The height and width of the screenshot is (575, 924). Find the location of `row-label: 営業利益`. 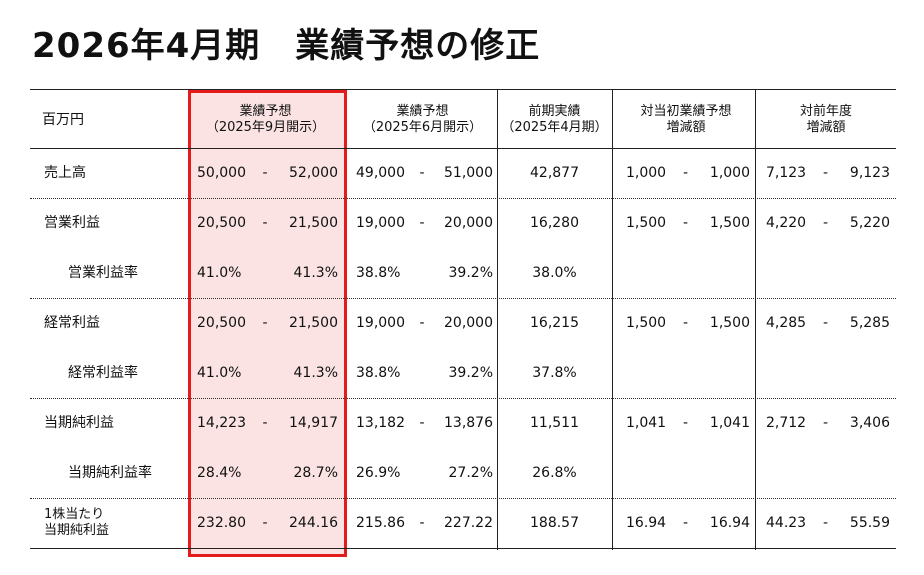

row-label: 営業利益 is located at coordinates (72, 223).